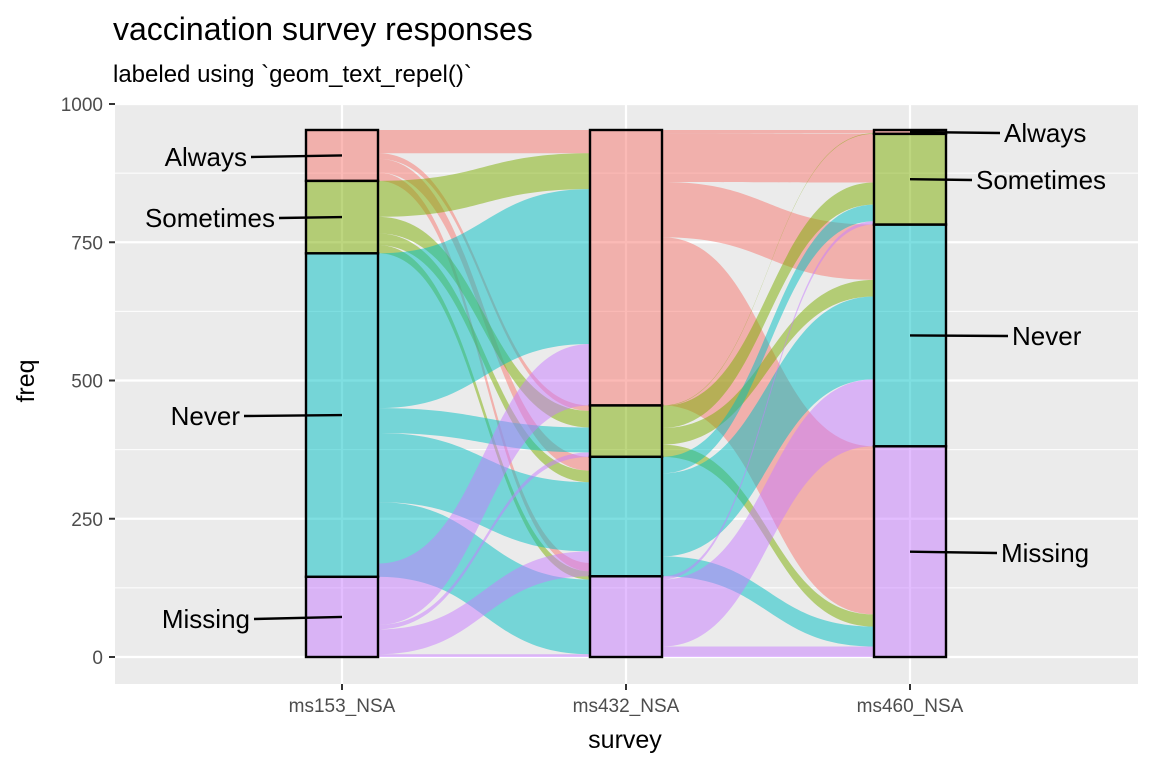 Image resolution: width=1152 pixels, height=768 pixels. What do you see at coordinates (768, 158) in the screenshot?
I see `flow-always-to-sometimes` at bounding box center [768, 158].